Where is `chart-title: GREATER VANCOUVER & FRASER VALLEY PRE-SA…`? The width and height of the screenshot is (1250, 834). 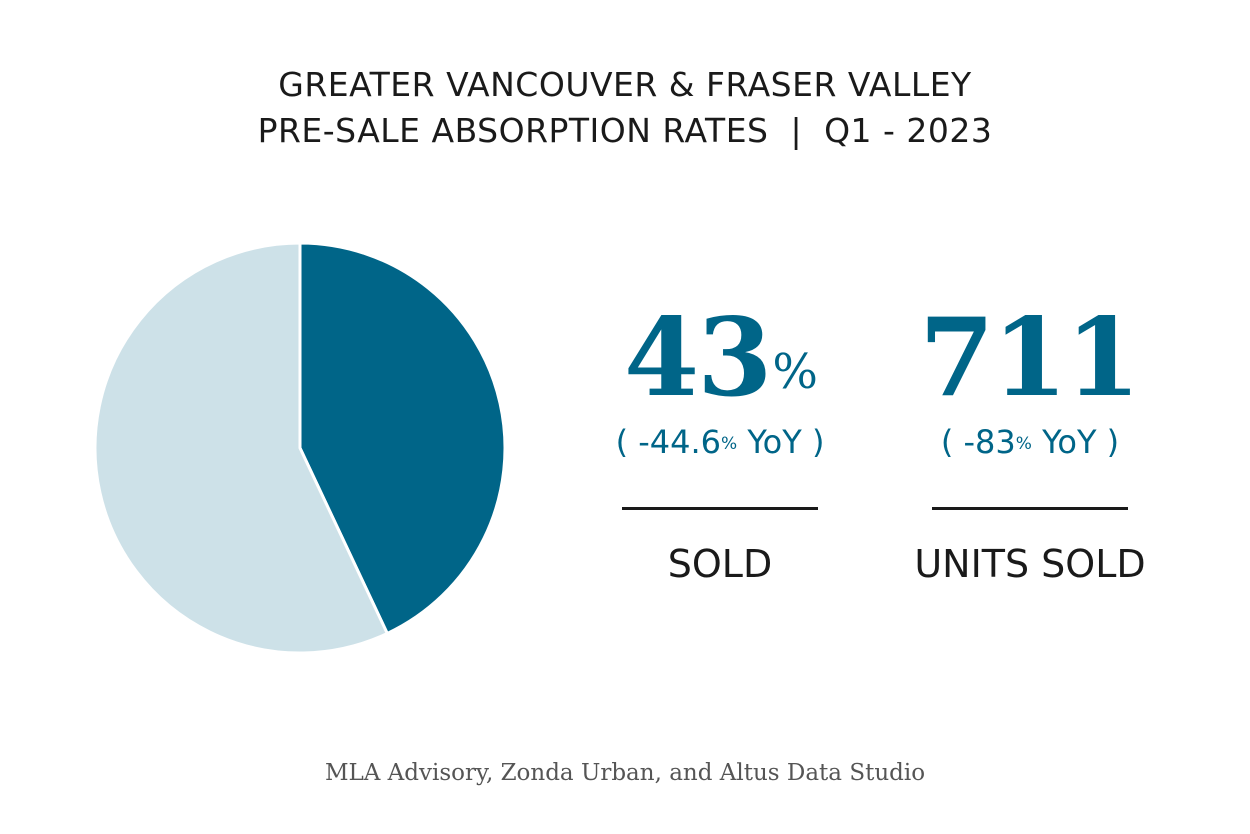
chart-title: GREATER VANCOUVER & FRASER VALLEY PRE-SA… is located at coordinates (625, 108).